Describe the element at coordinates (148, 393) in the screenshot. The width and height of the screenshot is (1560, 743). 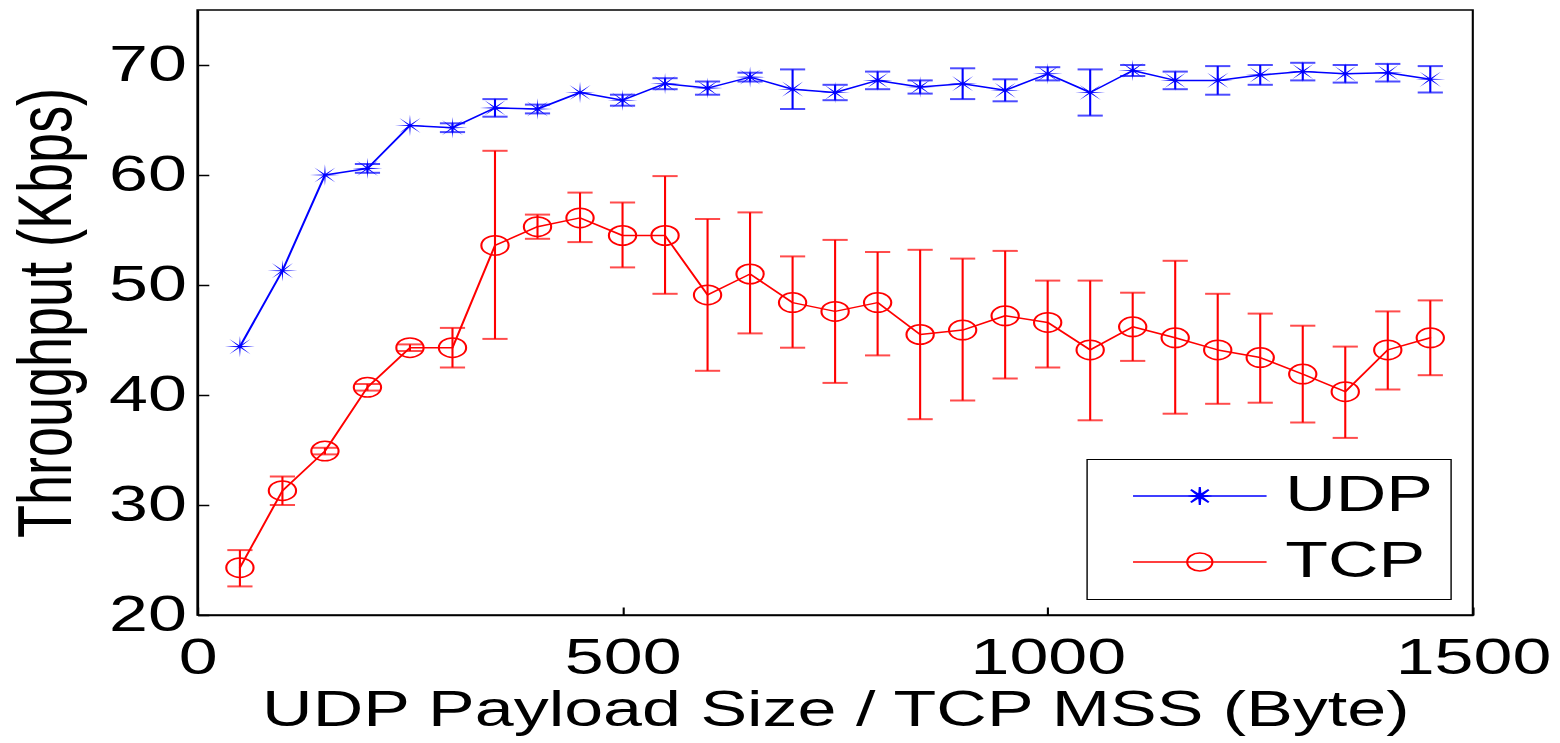
I see `y-tick-label: 40` at that location.